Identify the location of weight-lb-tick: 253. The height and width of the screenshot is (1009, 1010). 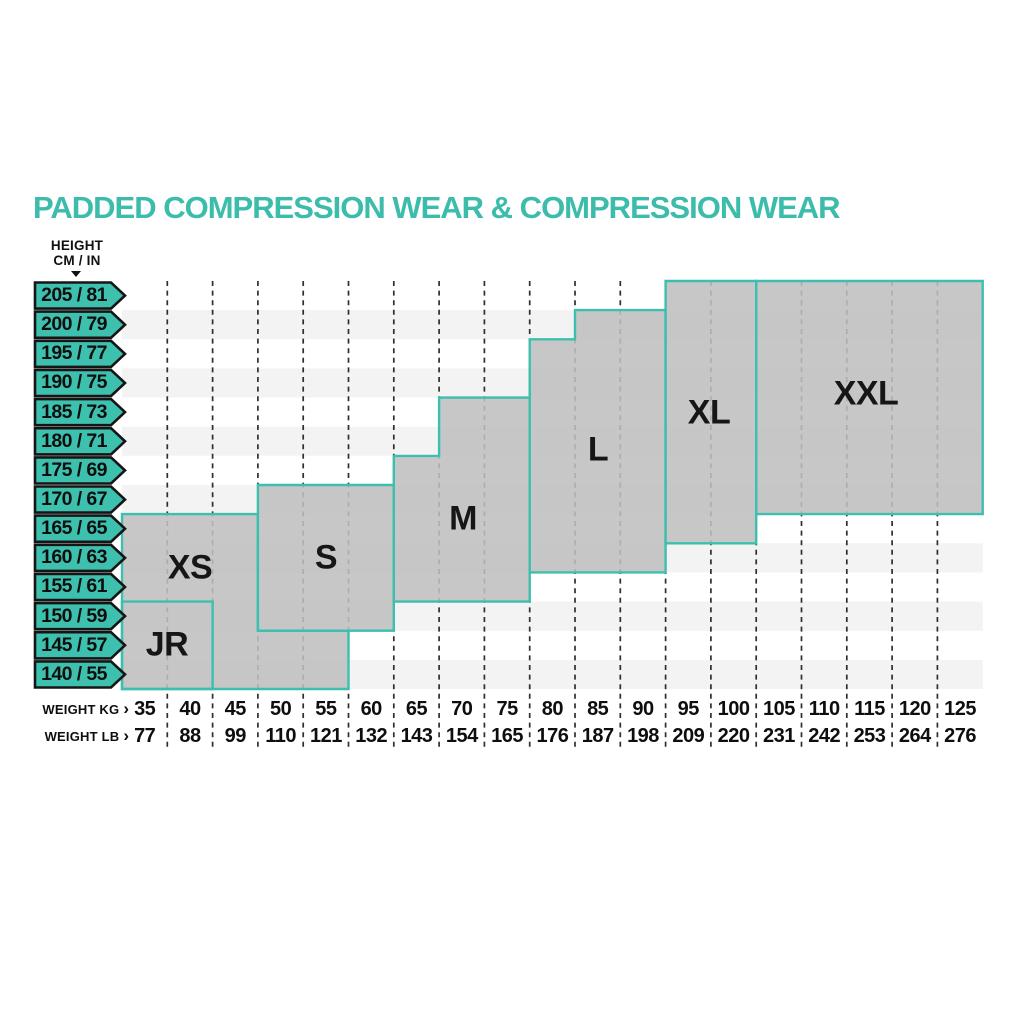
(869, 736).